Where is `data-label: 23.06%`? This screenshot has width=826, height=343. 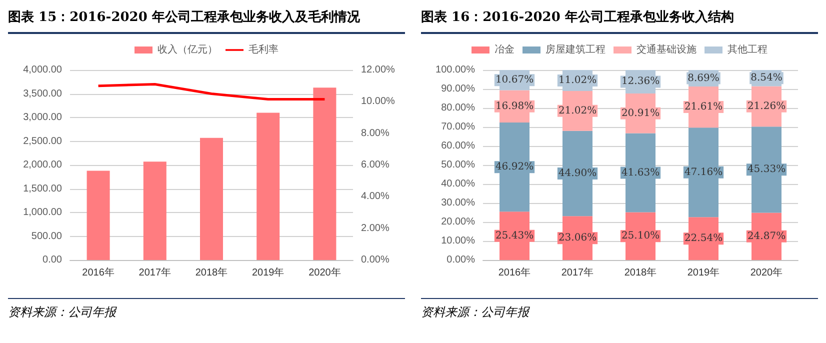 data-label: 23.06% is located at coordinates (577, 238).